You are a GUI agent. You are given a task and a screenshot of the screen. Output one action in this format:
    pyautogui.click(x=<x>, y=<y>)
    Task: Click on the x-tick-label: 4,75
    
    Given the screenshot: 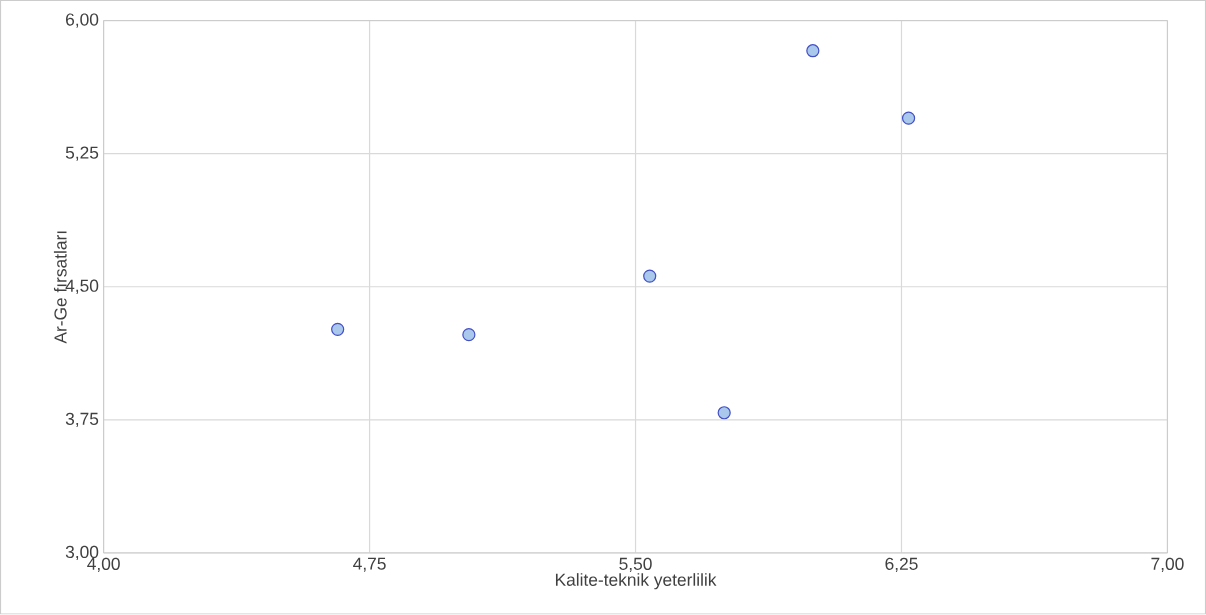 What is the action you would take?
    pyautogui.click(x=369, y=565)
    